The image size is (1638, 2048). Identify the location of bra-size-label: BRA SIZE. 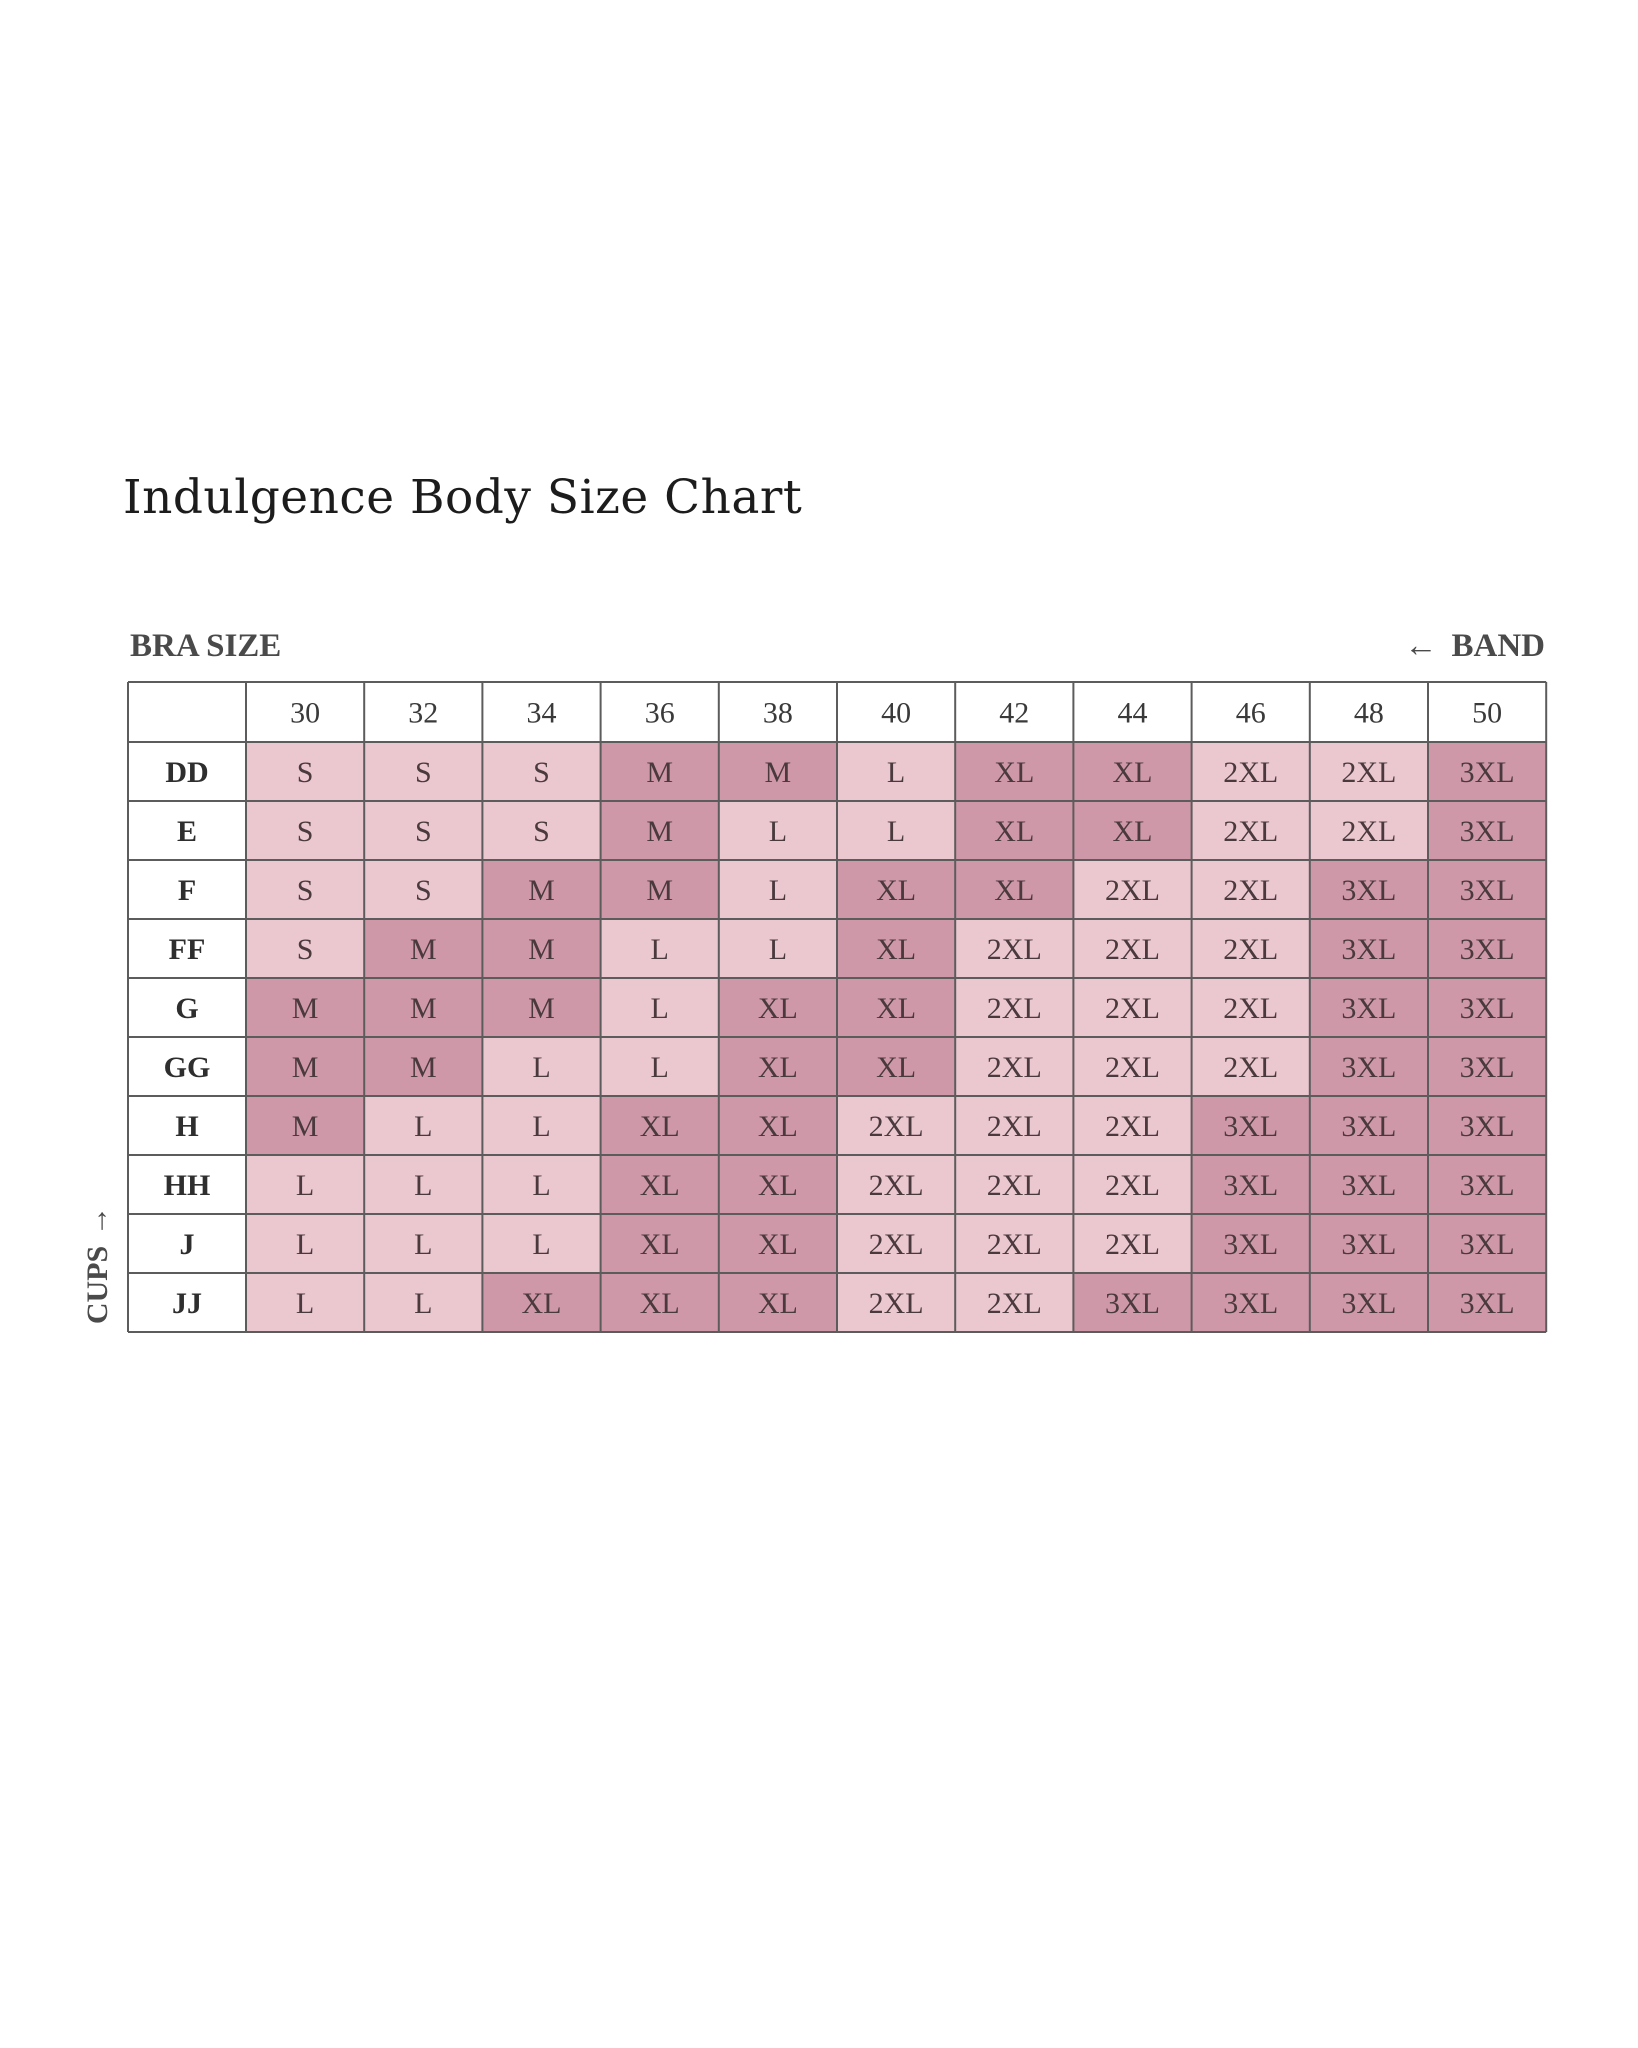
(206, 646).